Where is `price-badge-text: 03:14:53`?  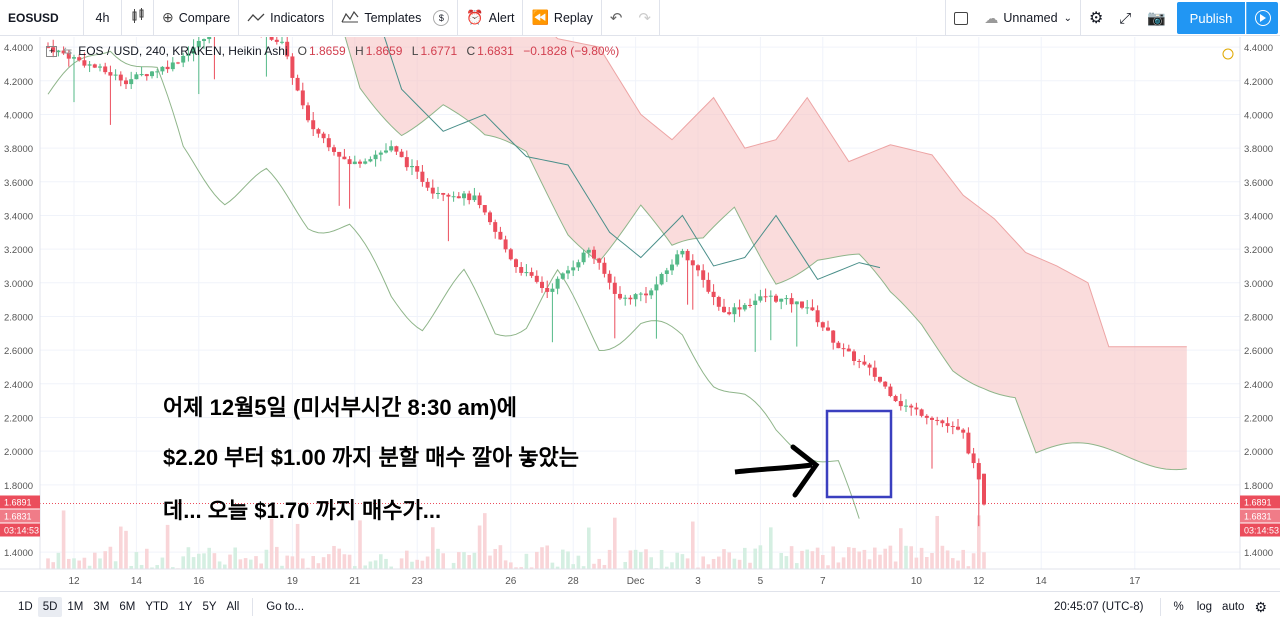 price-badge-text: 03:14:53 is located at coordinates (21, 530).